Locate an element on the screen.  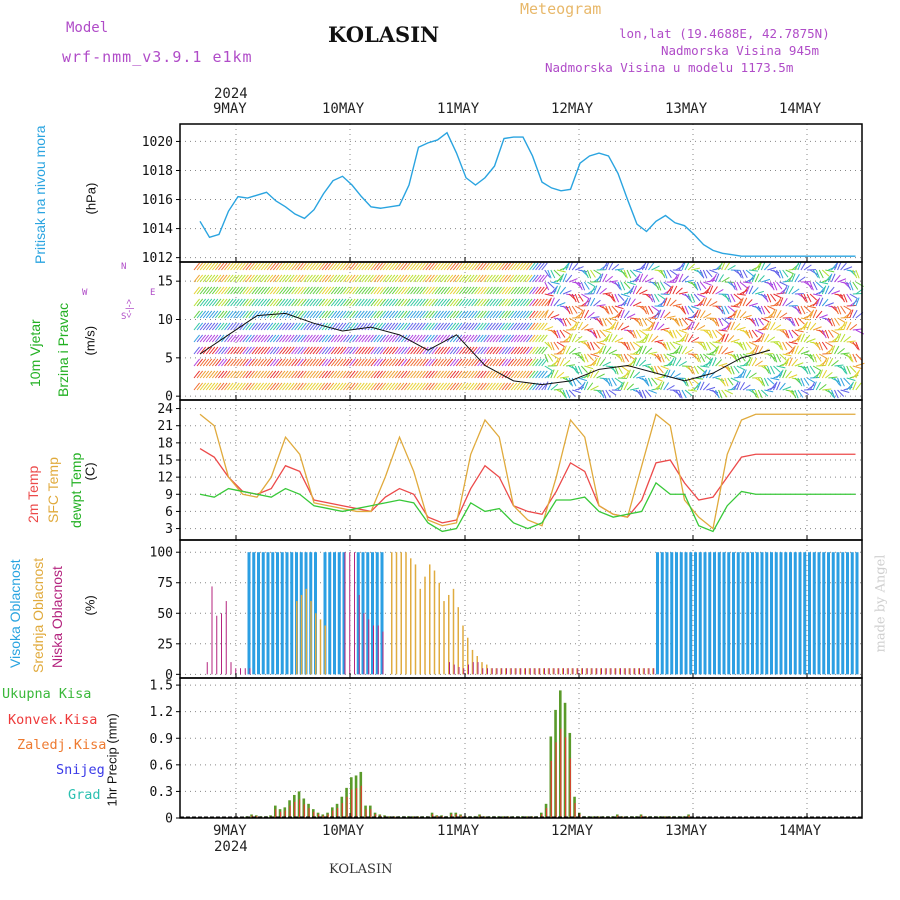
y-tick-label: 6 is located at coordinates (169, 512).